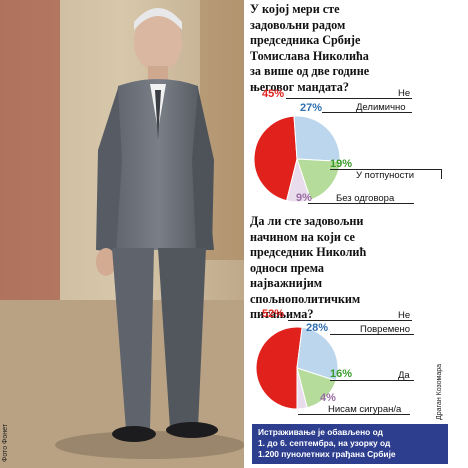 The height and width of the screenshot is (468, 468). What do you see at coordinates (317, 328) in the screenshot?
I see `chart2-pct-povremeno: 28%` at bounding box center [317, 328].